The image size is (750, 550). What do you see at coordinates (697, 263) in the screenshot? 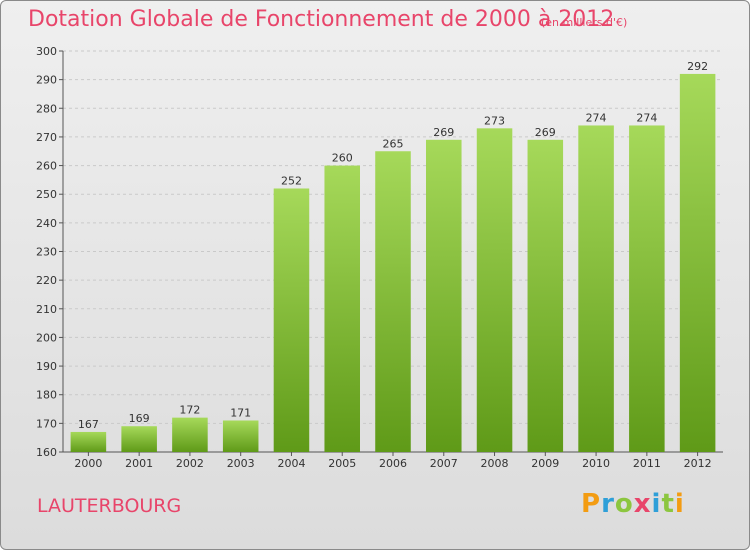
I see `bar-2012` at bounding box center [697, 263].